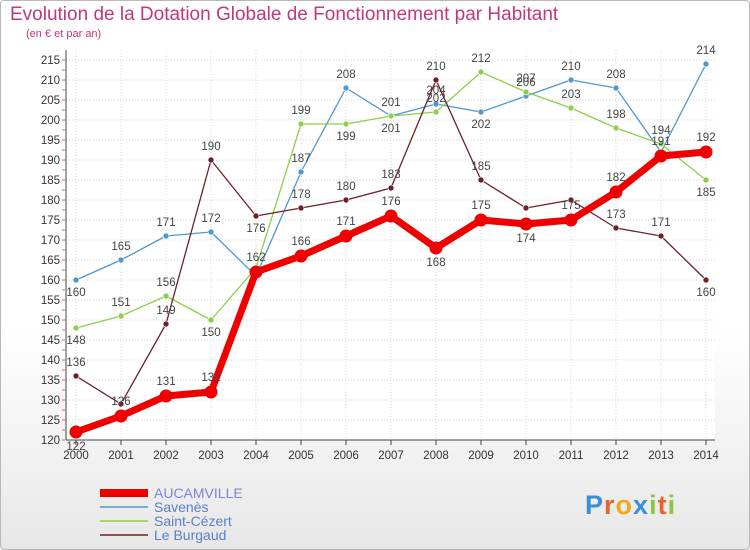 Image resolution: width=750 pixels, height=550 pixels. Describe the element at coordinates (50, 401) in the screenshot. I see `y-tick-label: 130` at that location.